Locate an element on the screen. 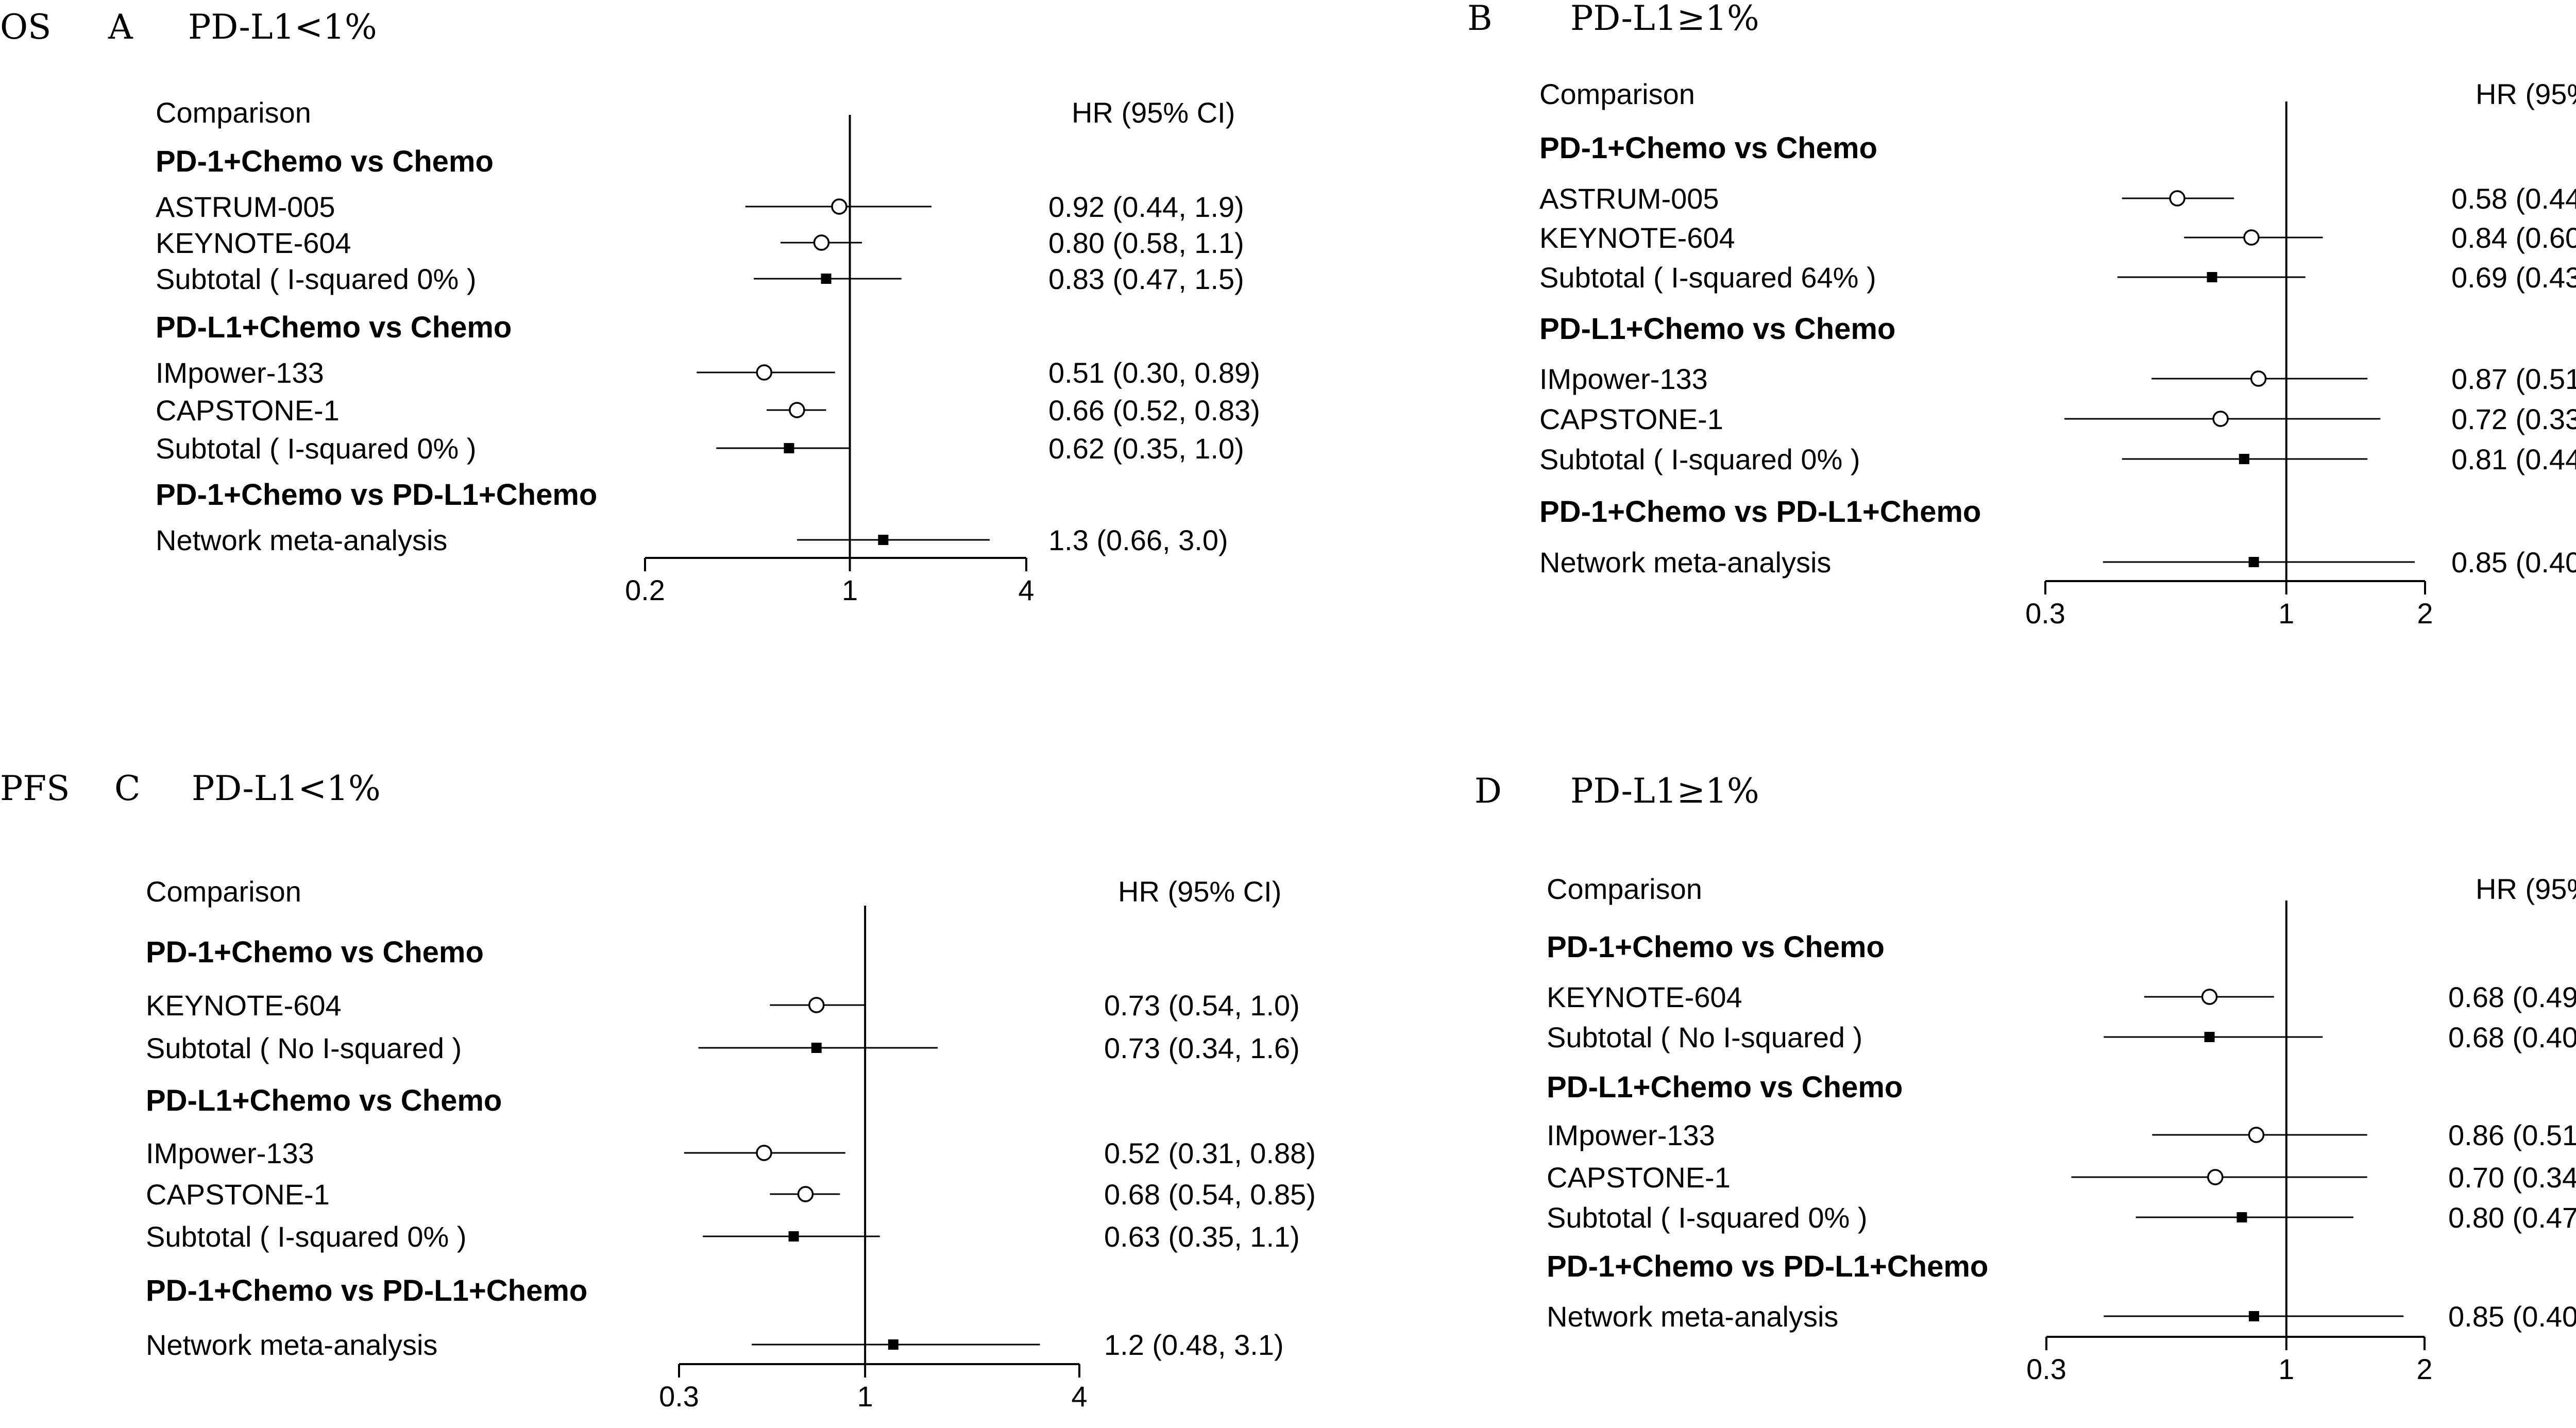  panel-letter: B is located at coordinates (1480, 19).